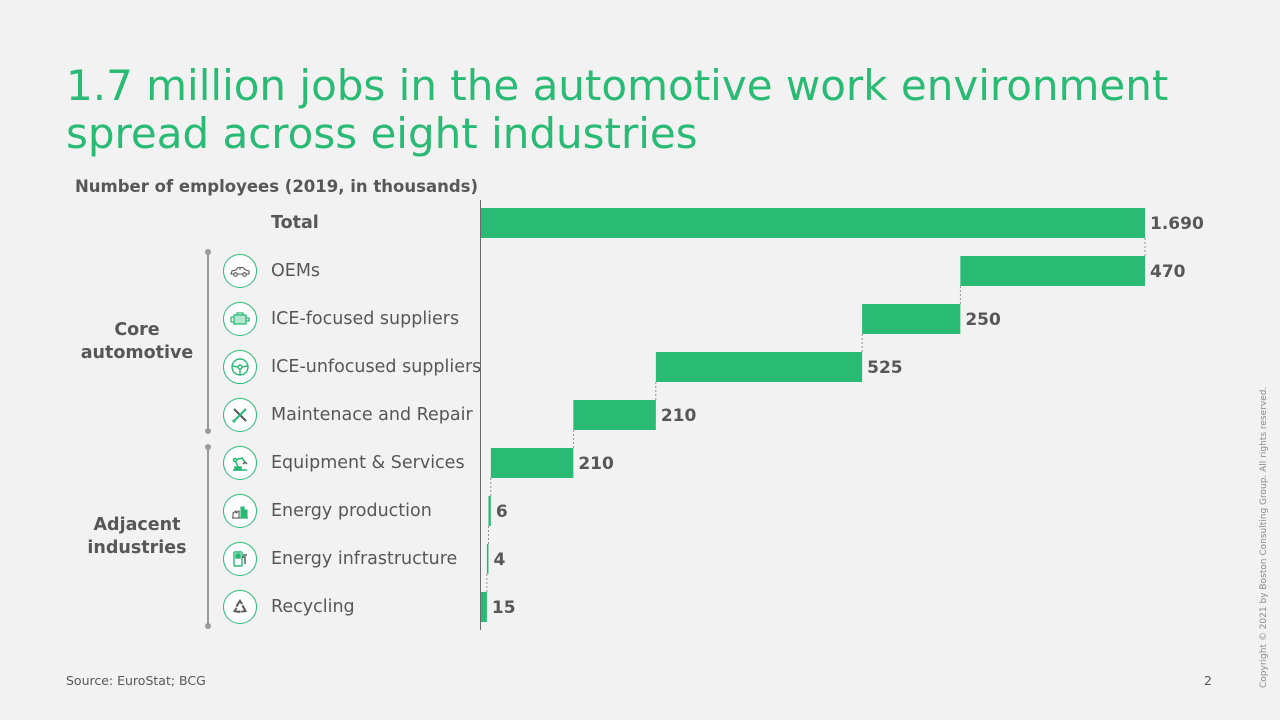  What do you see at coordinates (1177, 224) in the screenshot?
I see `bar-value-label: 1.690` at bounding box center [1177, 224].